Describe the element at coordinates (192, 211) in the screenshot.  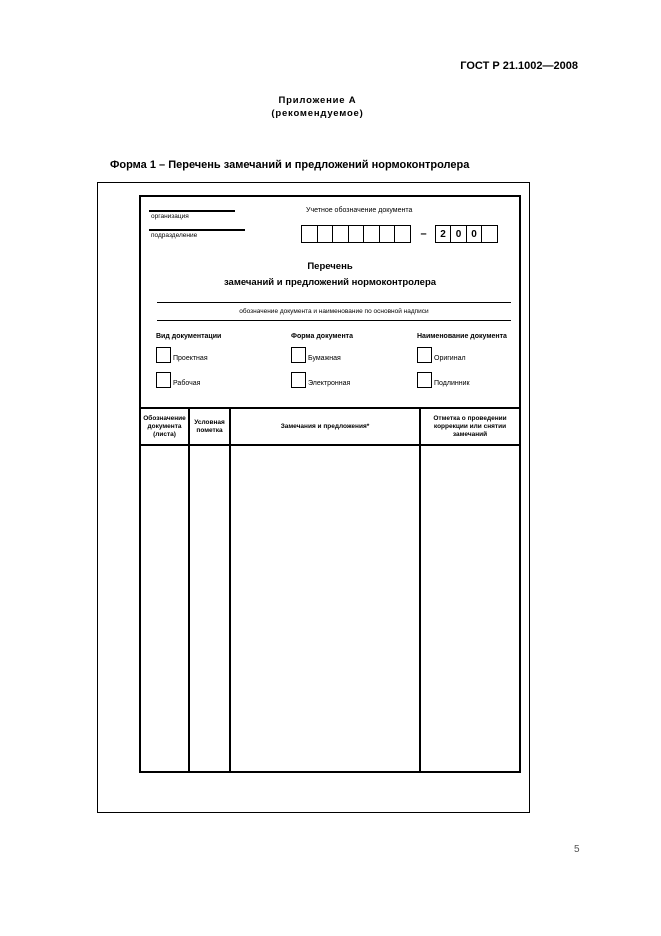
I see `organization-field-line` at that location.